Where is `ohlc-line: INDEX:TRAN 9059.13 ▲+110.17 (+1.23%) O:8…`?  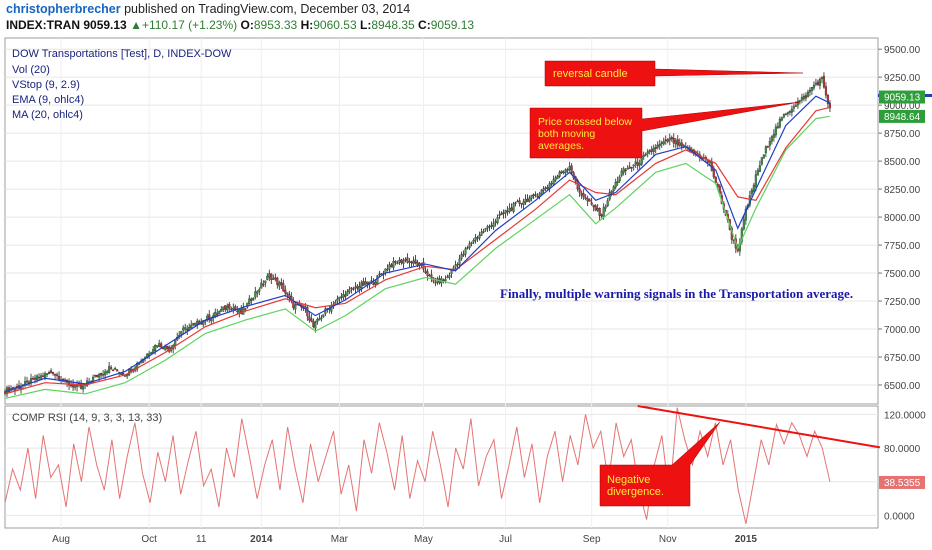 ohlc-line: INDEX:TRAN 9059.13 ▲+110.17 (+1.23%) O:8… is located at coordinates (240, 25).